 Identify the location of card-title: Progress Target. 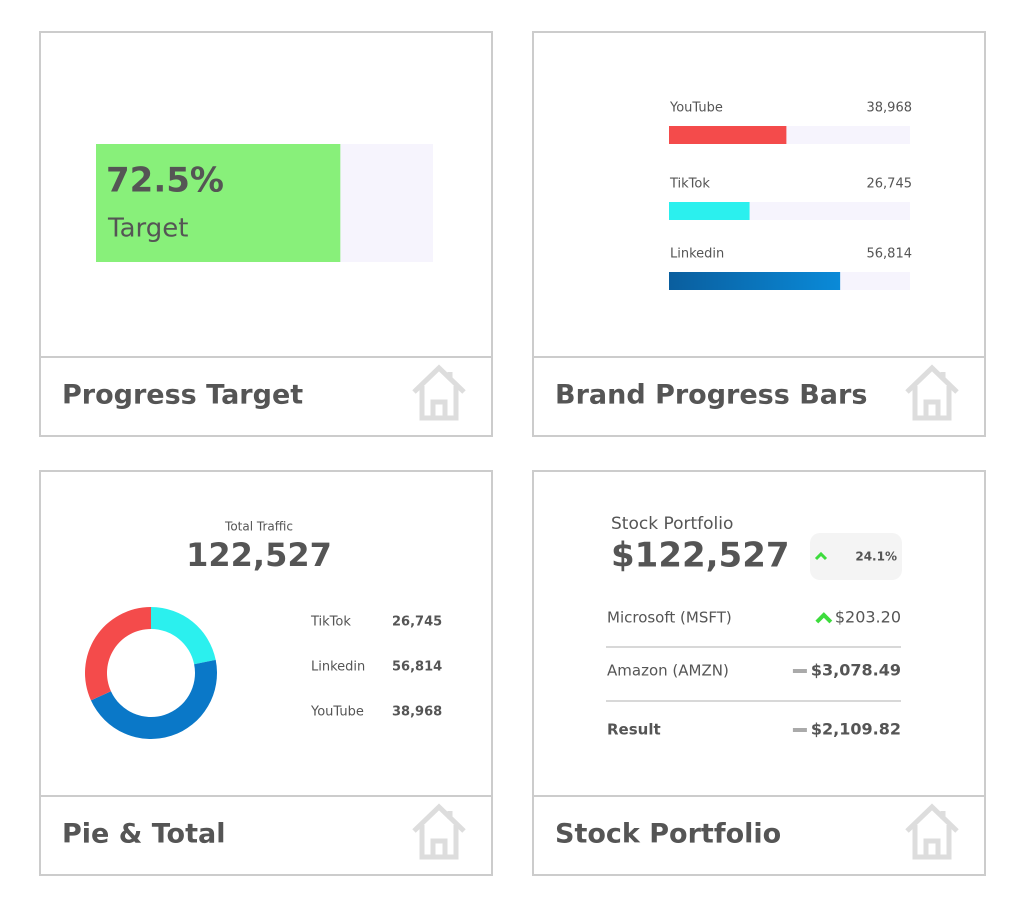
(182, 395).